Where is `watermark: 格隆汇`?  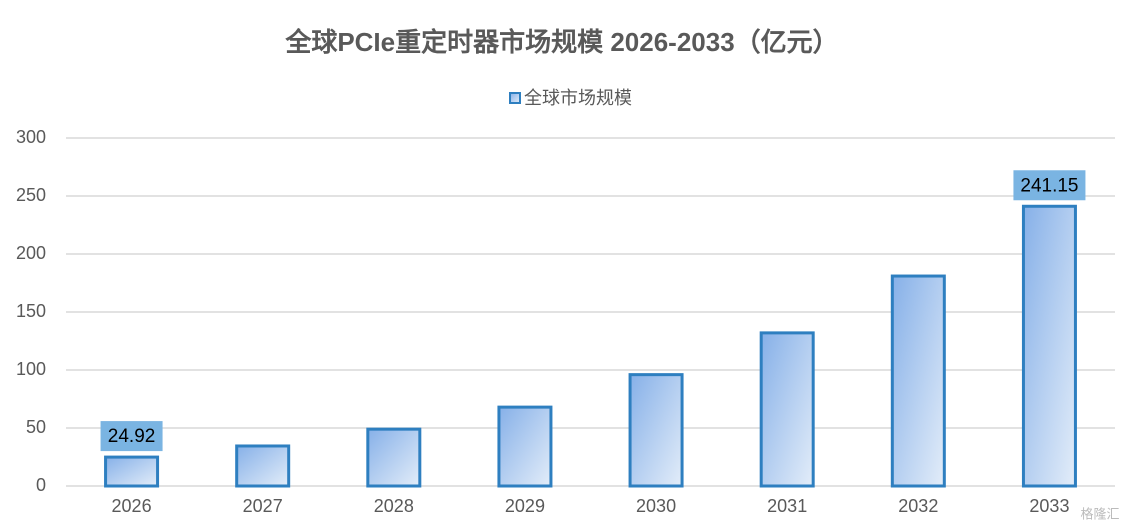 watermark: 格隆汇 is located at coordinates (1099, 513).